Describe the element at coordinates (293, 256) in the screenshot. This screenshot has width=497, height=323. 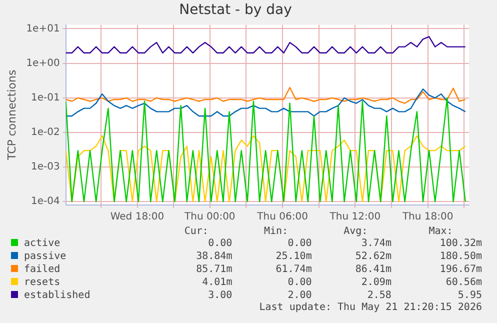
I see `text: 25.10m` at that location.